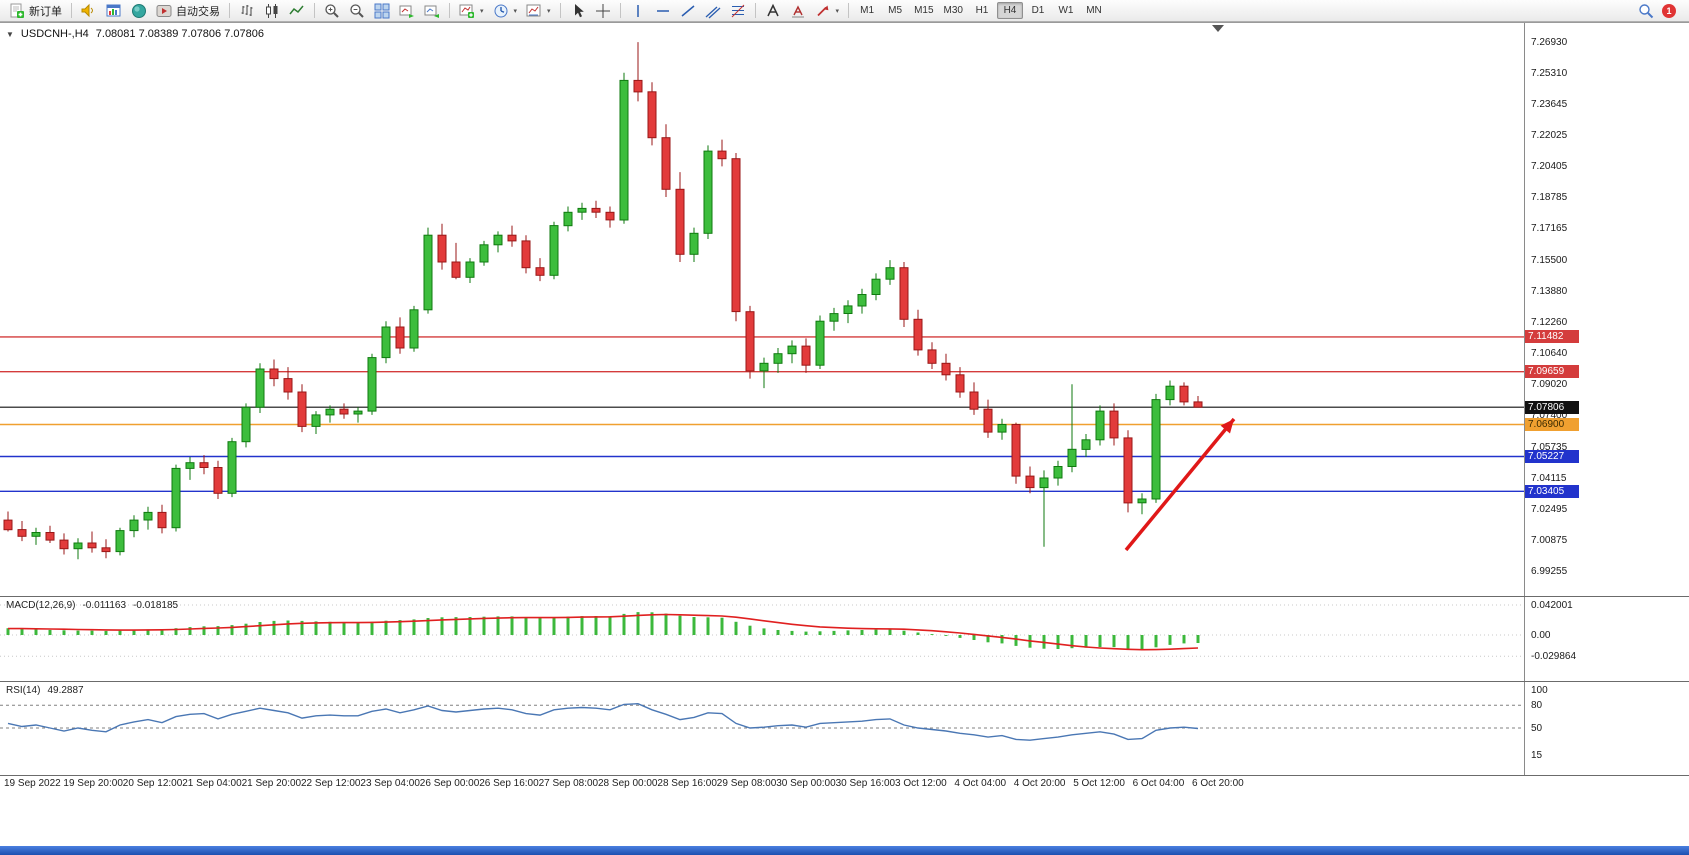  I want to click on rsi-name: RSI(14), so click(23, 690).